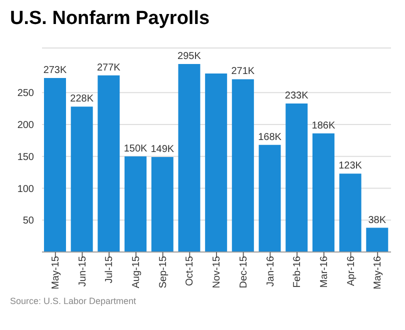  What do you see at coordinates (56, 273) in the screenshot?
I see `x-tick-label: May-15` at bounding box center [56, 273].